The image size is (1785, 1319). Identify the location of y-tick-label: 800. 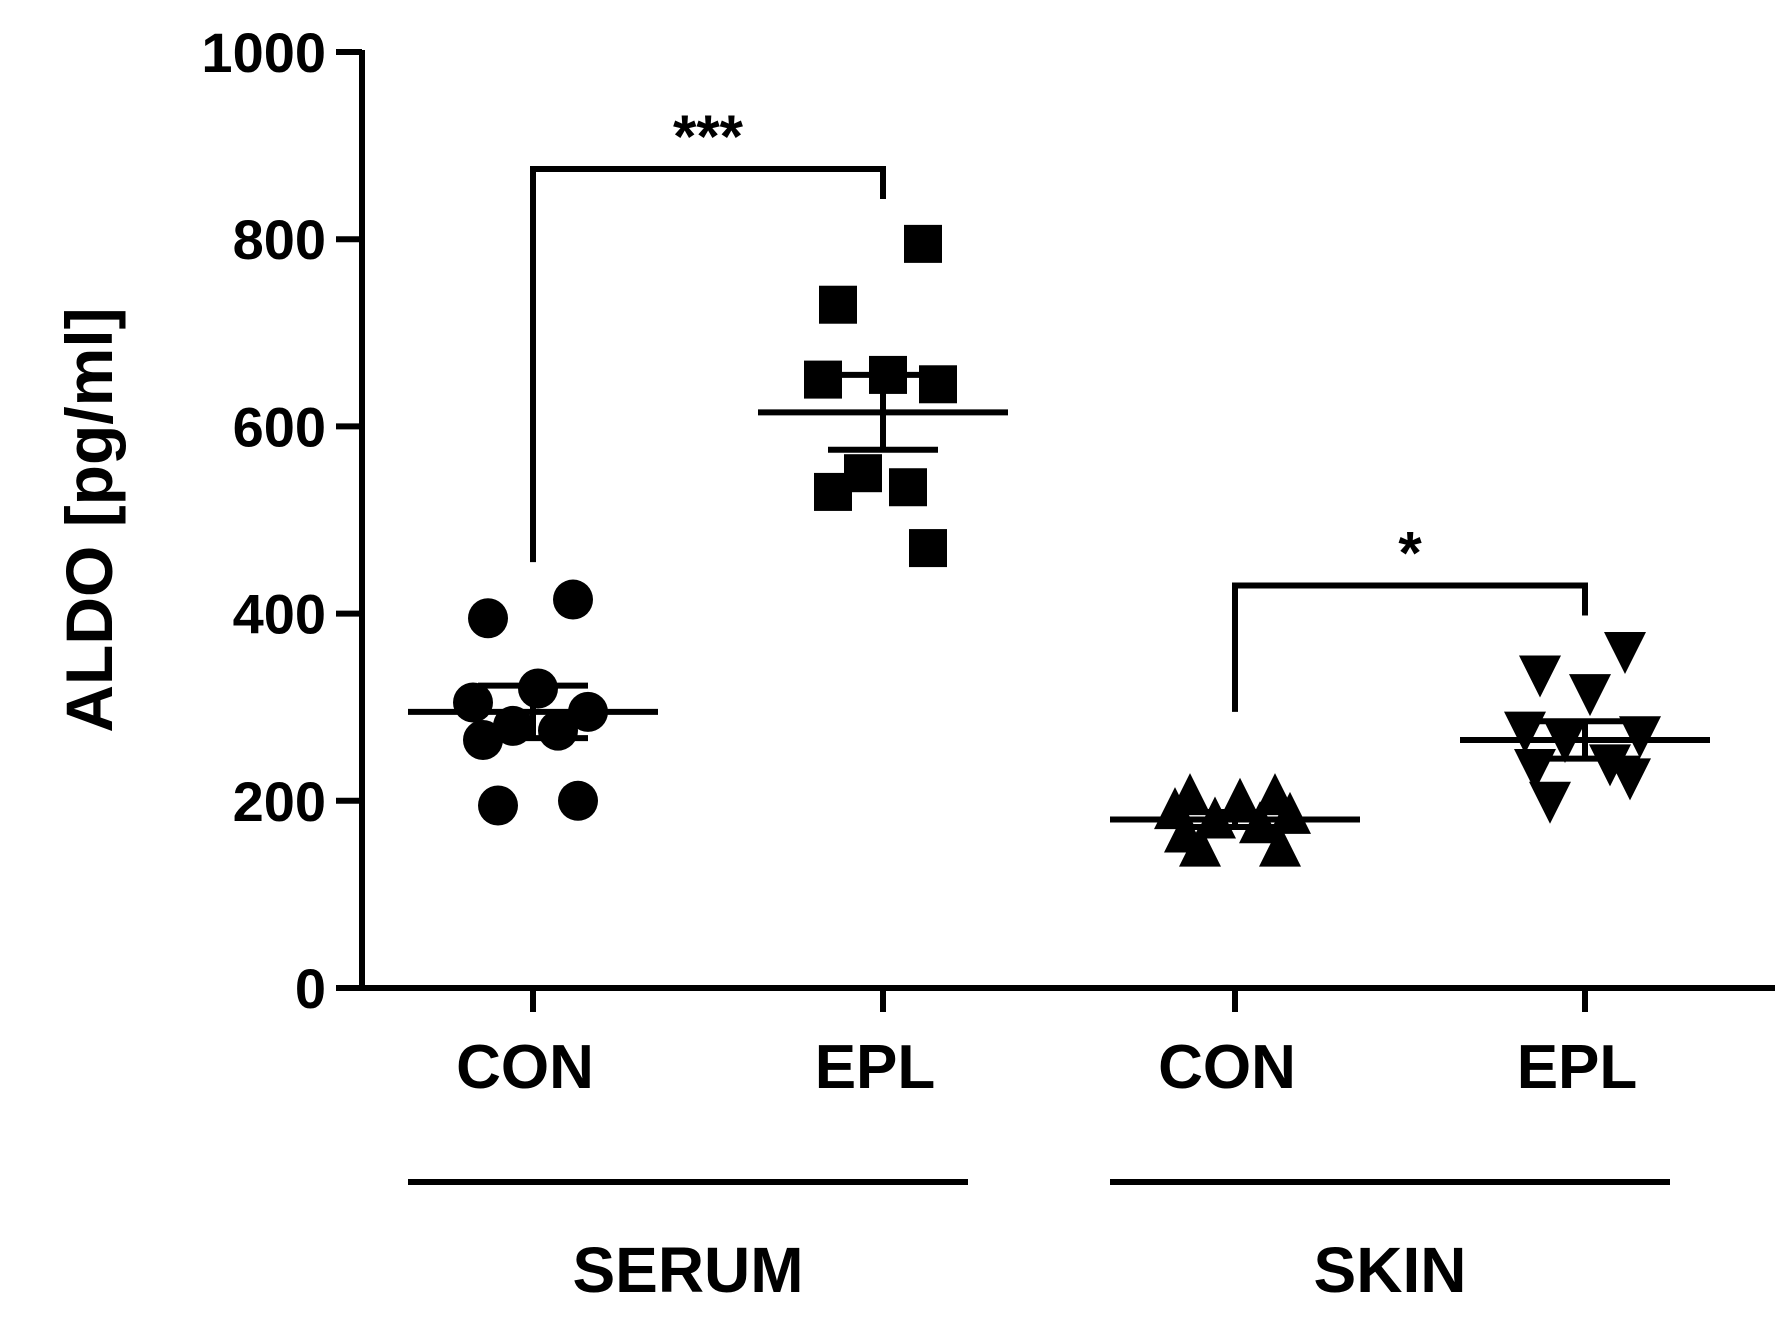
(279, 239).